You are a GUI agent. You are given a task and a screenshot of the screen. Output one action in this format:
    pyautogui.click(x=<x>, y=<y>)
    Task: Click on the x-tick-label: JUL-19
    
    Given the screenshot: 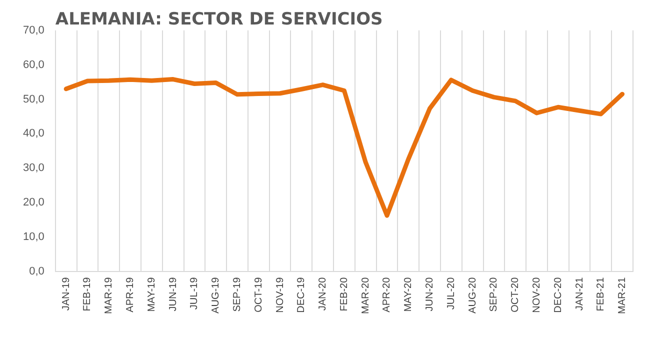 What is the action you would take?
    pyautogui.click(x=194, y=293)
    